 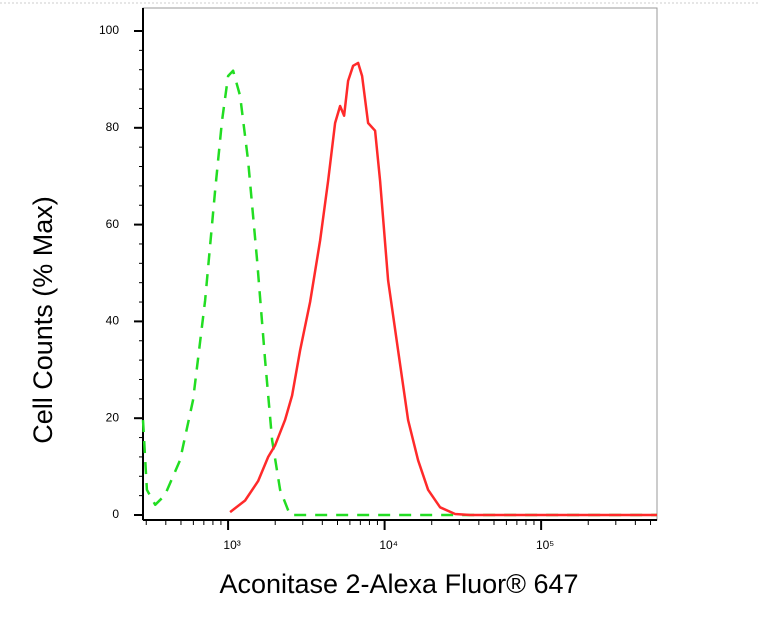 What do you see at coordinates (231, 545) in the screenshot?
I see `x-tick-label: 10³` at bounding box center [231, 545].